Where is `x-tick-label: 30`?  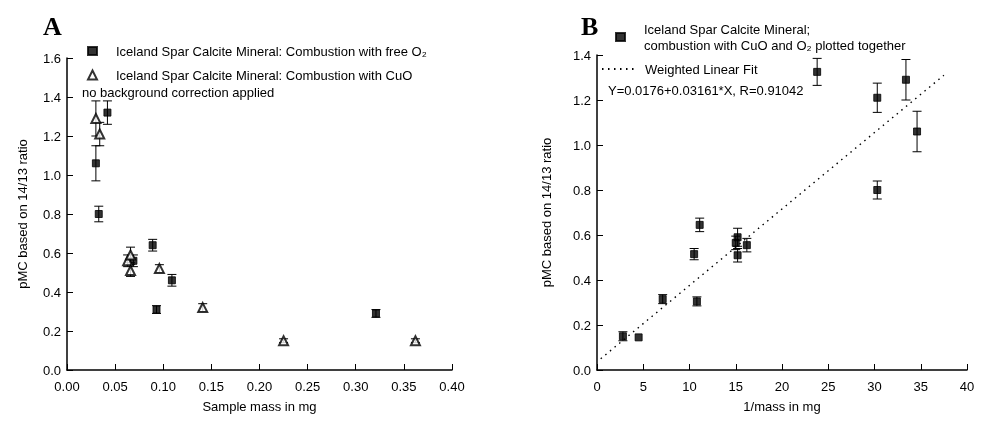 x-tick-label: 30 is located at coordinates (874, 386).